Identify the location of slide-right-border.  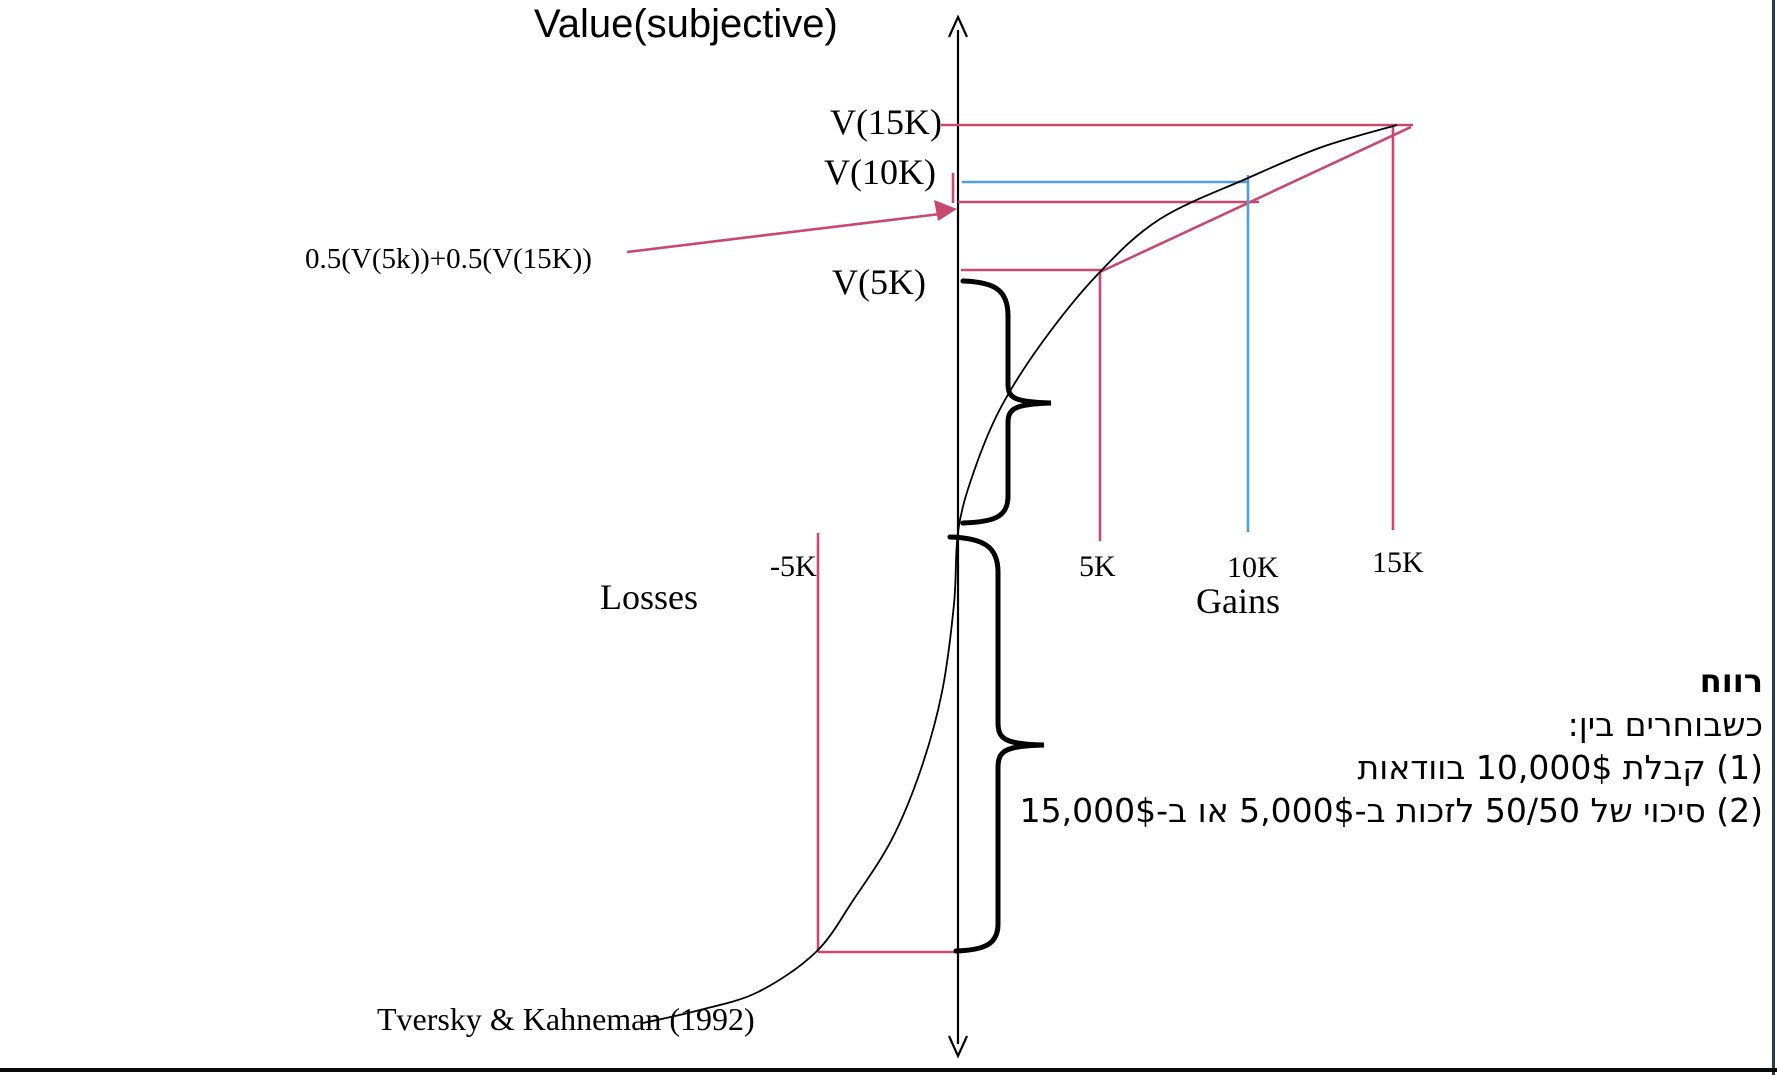
(1773, 537).